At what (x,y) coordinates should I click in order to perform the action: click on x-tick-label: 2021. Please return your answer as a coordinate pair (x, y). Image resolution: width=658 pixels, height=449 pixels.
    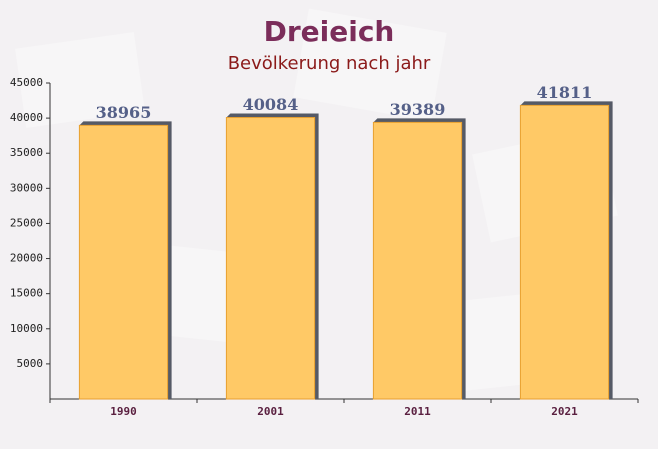
    Looking at the image, I should click on (564, 411).